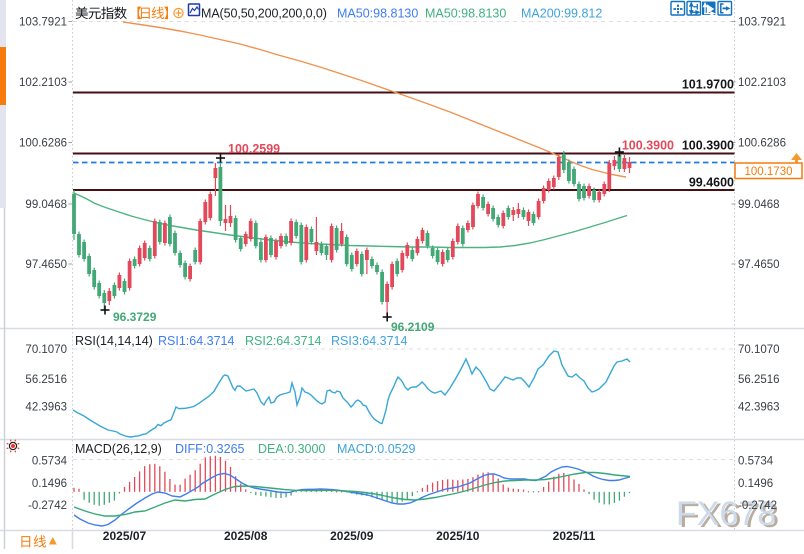  Describe the element at coordinates (135, 317) in the screenshot. I see `svg-text: 96.3729` at that location.